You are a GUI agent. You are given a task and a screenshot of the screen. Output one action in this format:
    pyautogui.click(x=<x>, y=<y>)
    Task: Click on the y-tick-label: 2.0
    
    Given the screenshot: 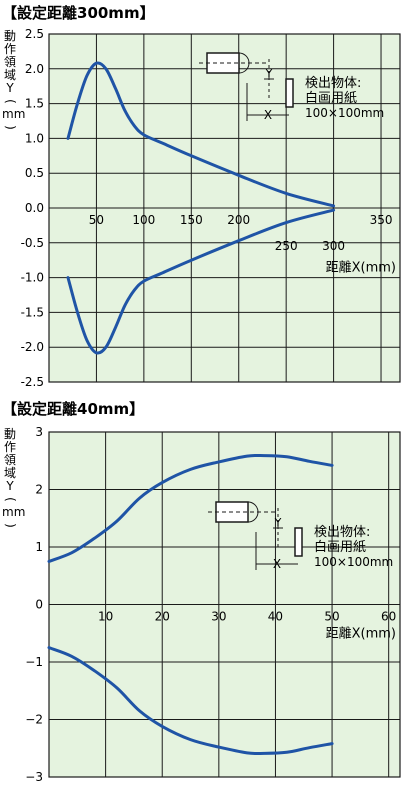 What is the action you would take?
    pyautogui.click(x=34, y=69)
    